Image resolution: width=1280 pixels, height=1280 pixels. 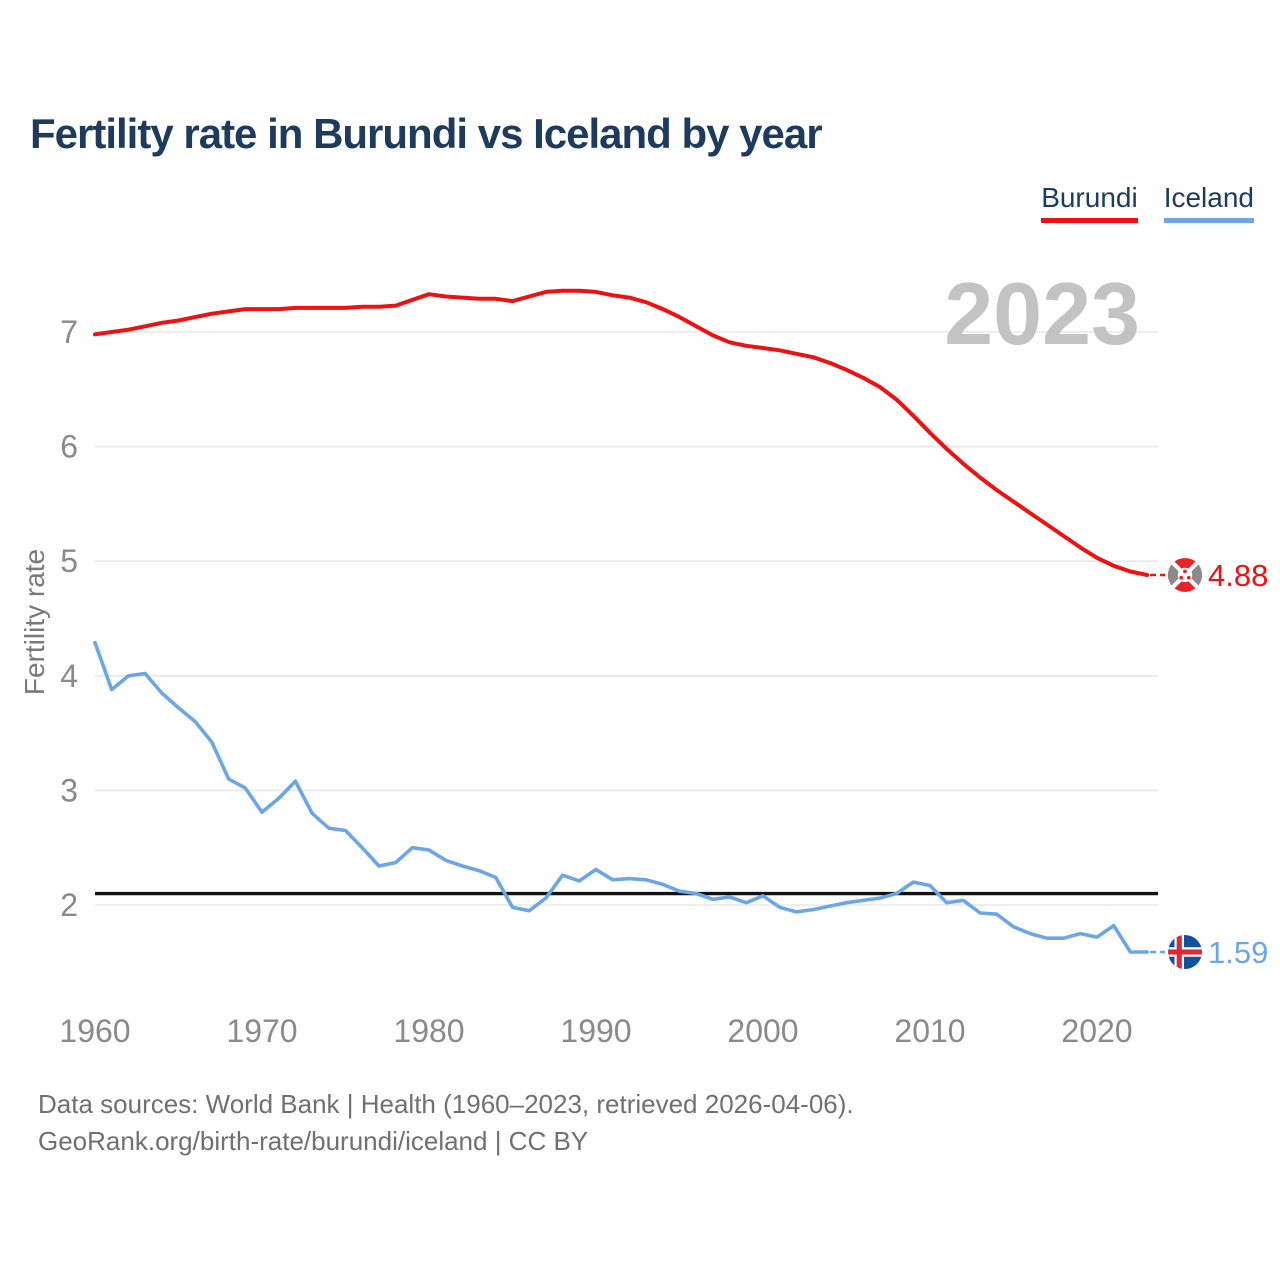 I want to click on legend-item-burundi: Burundi, so click(x=1089, y=203).